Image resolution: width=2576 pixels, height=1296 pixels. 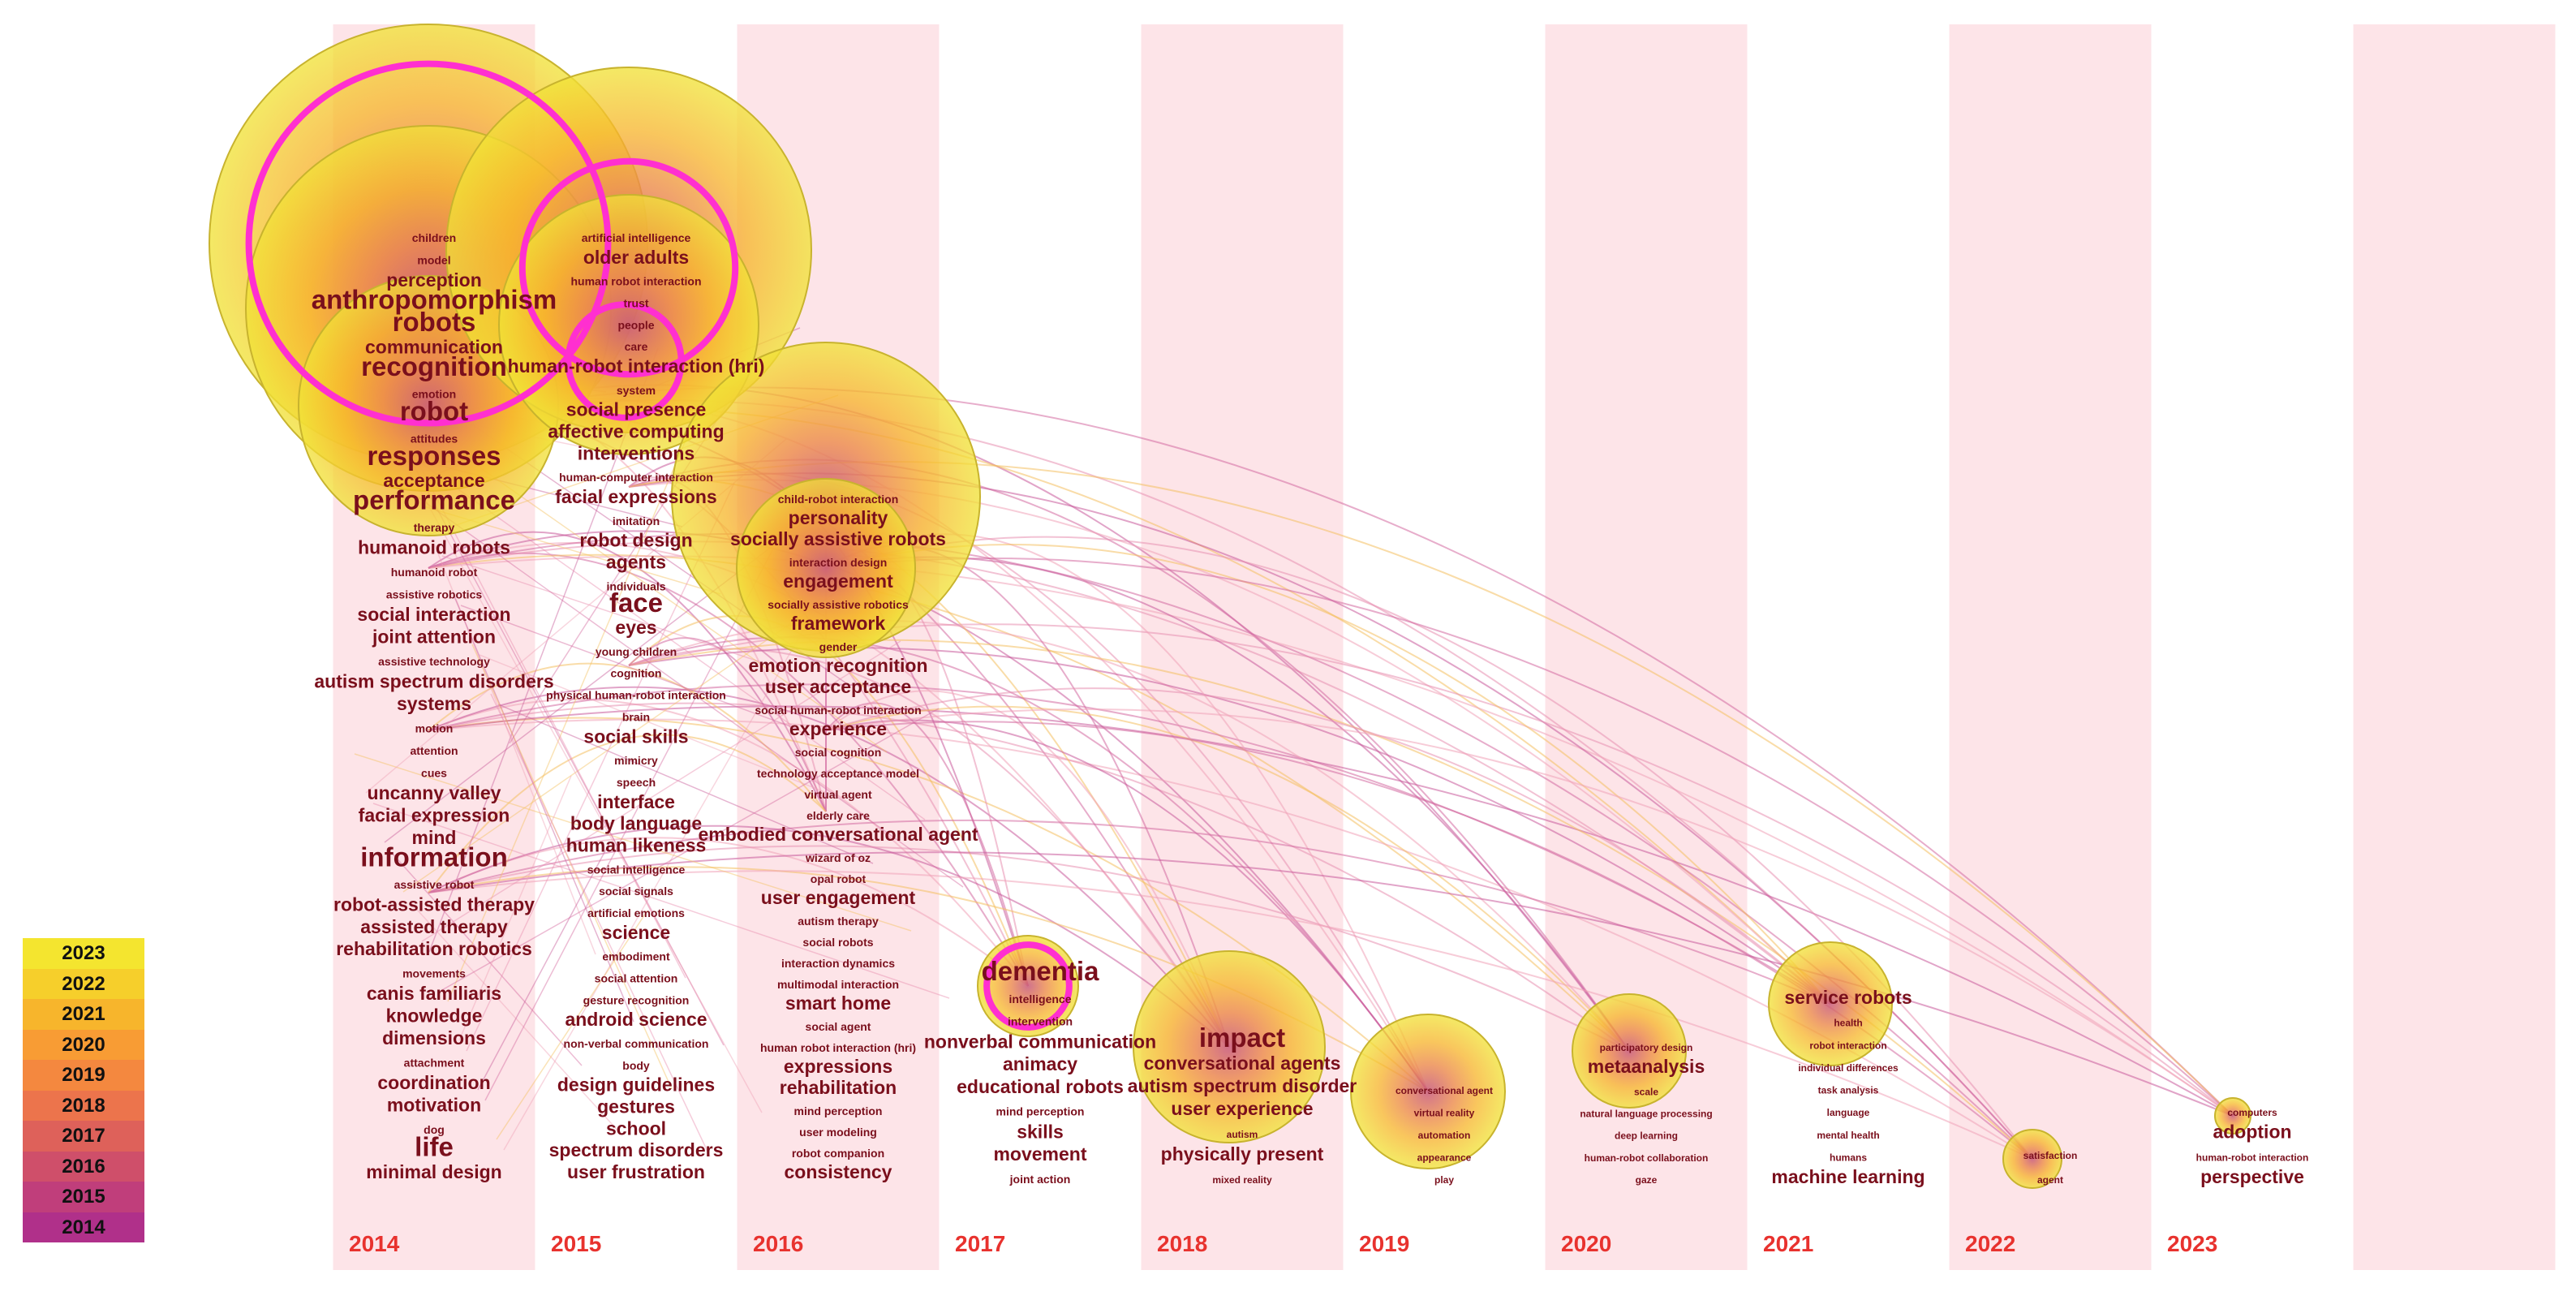 What do you see at coordinates (434, 346) in the screenshot?
I see `keyword-label: communication` at bounding box center [434, 346].